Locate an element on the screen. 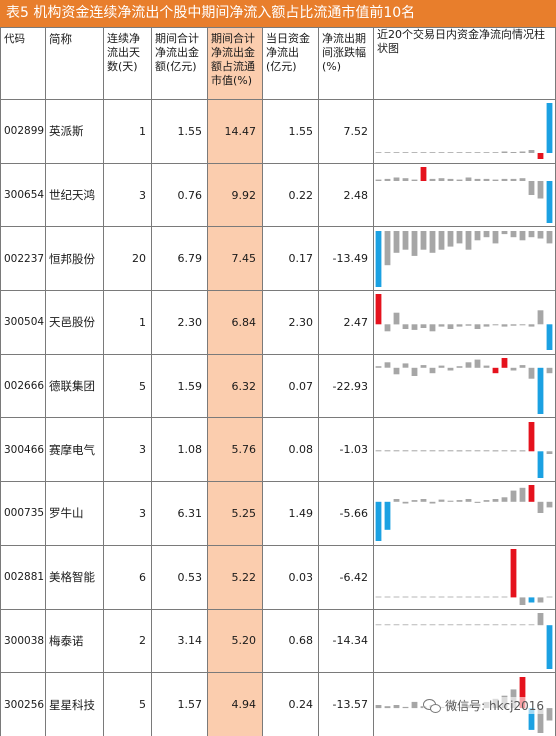  watermark: 微信号: hkcj2016 is located at coordinates (483, 705).